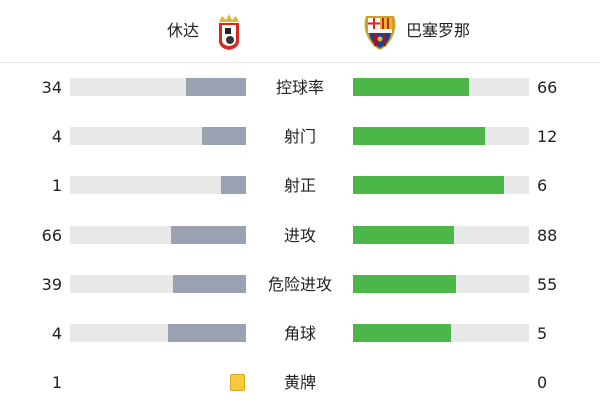 Image resolution: width=600 pixels, height=408 pixels. What do you see at coordinates (542, 333) in the screenshot?
I see `away-value: 5` at bounding box center [542, 333].